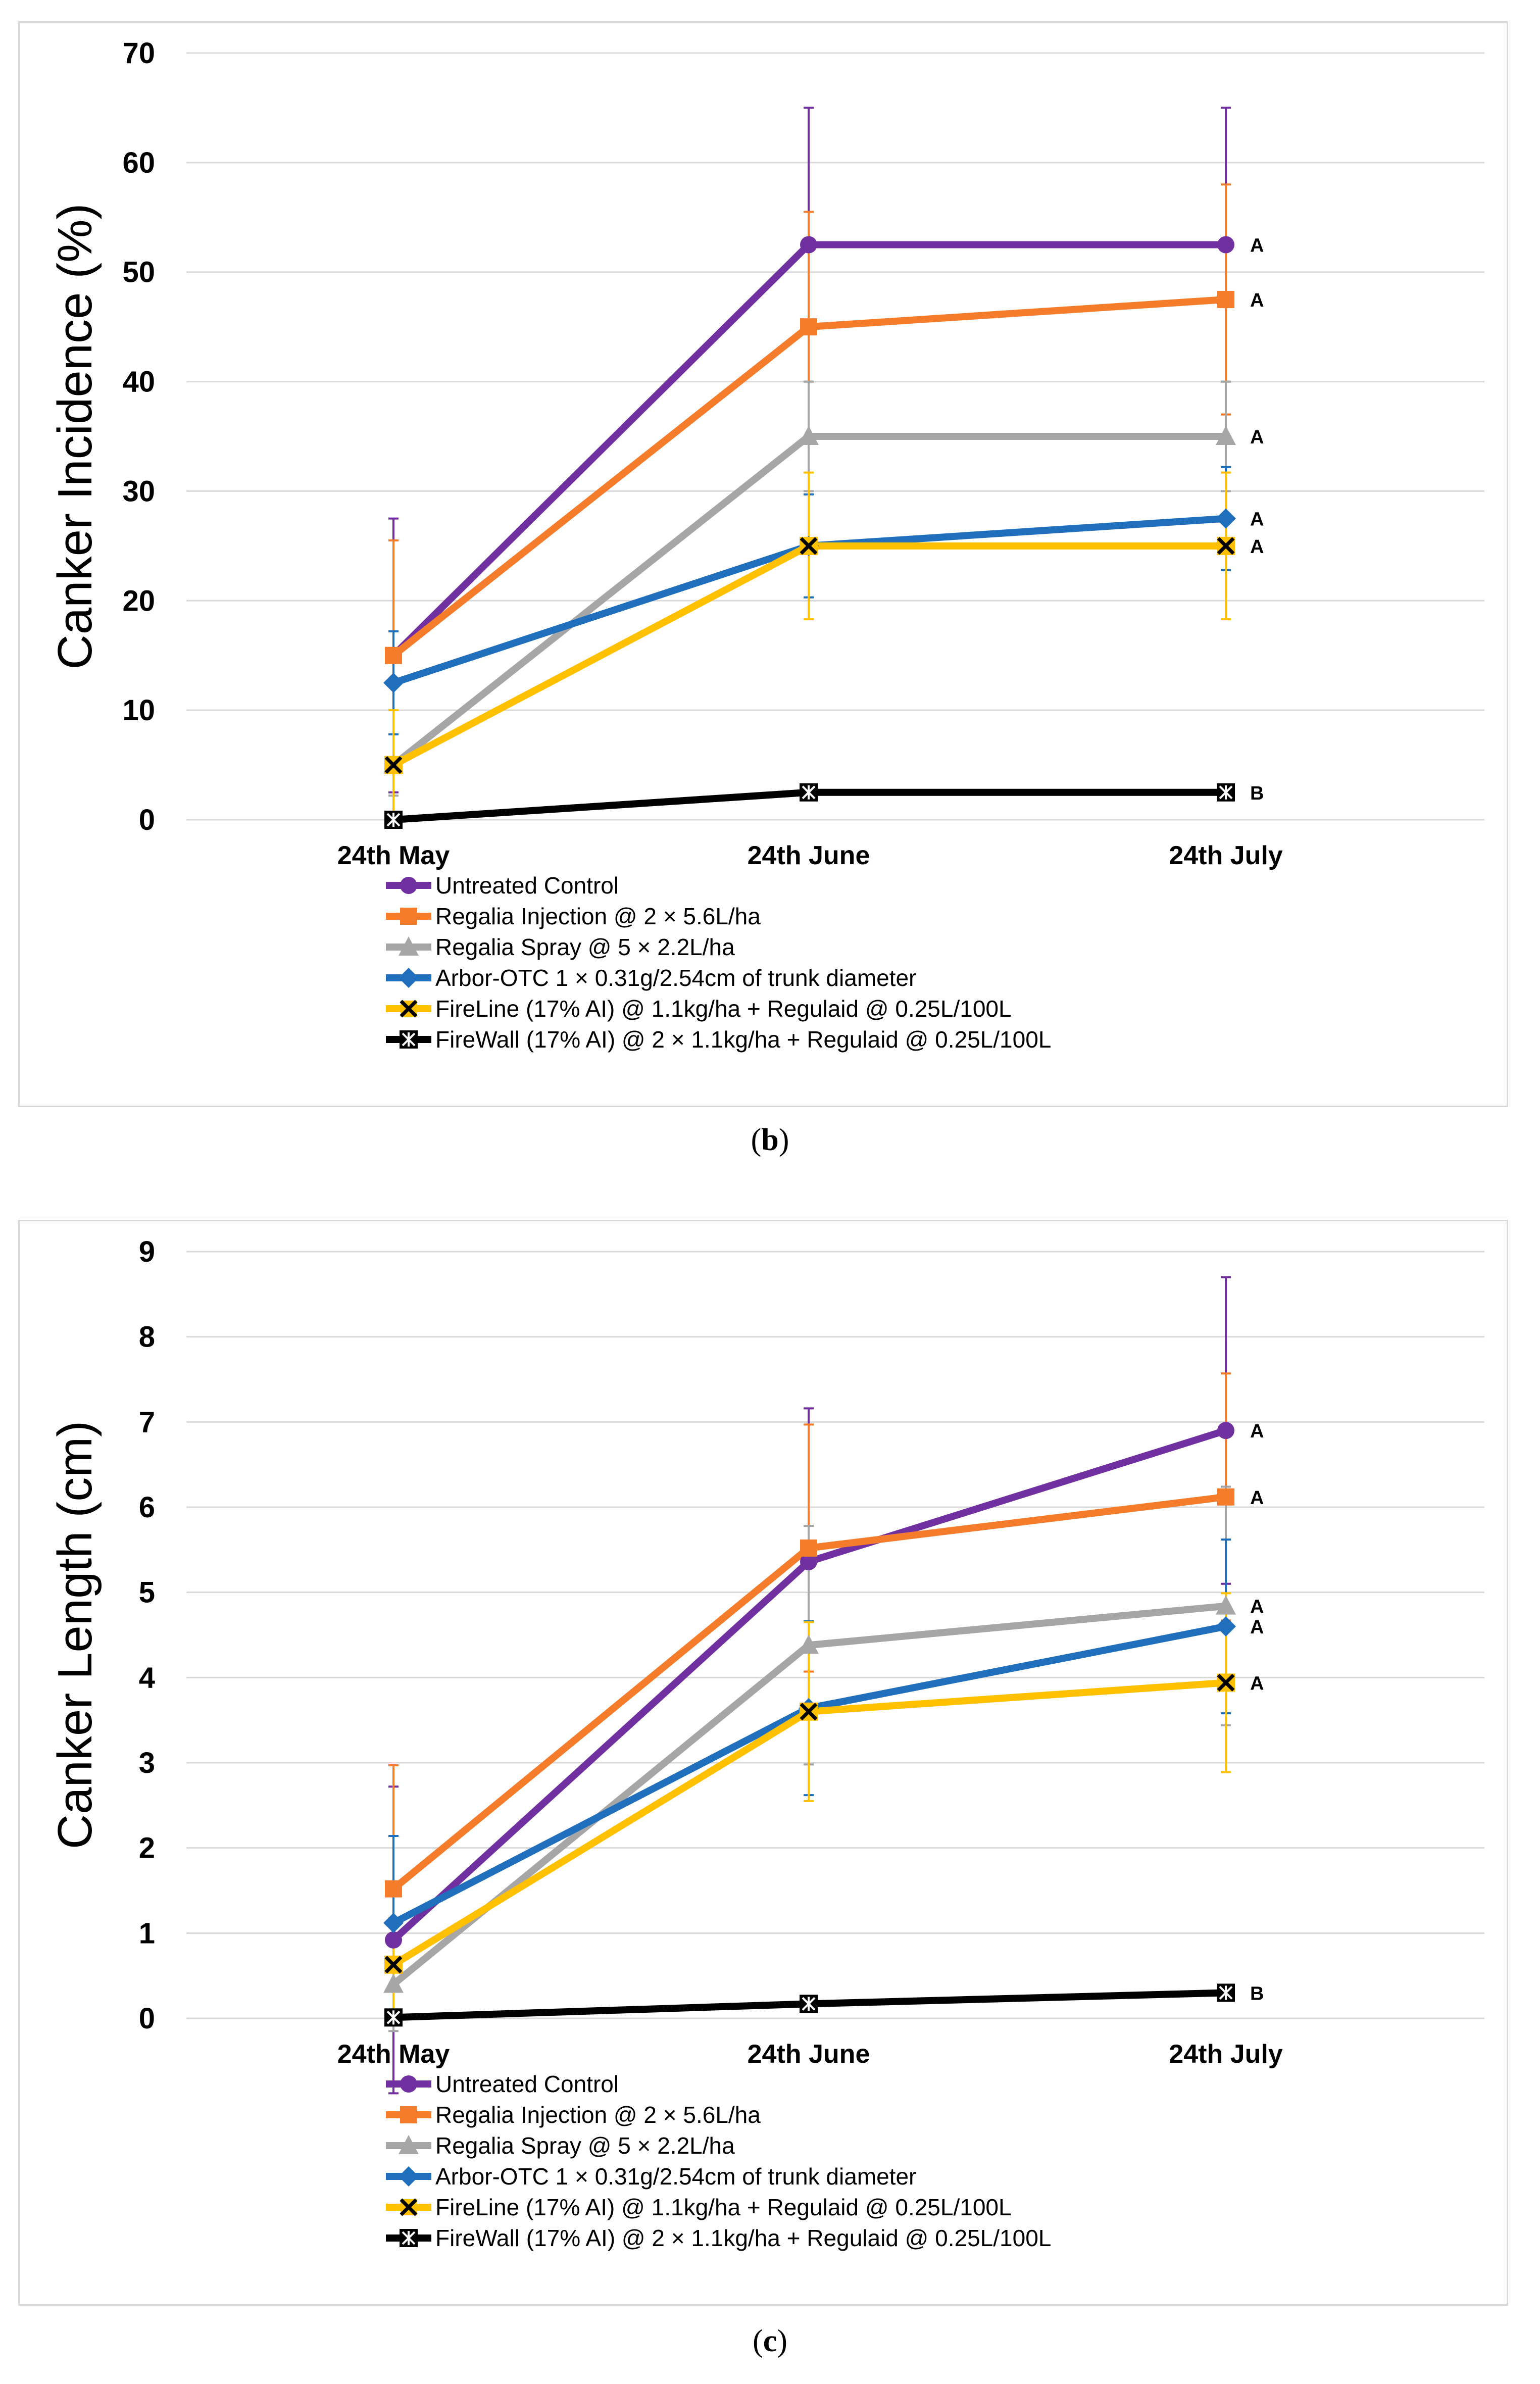 The image size is (1540, 2384). I want to click on y-tick-label-6: 6, so click(147, 1507).